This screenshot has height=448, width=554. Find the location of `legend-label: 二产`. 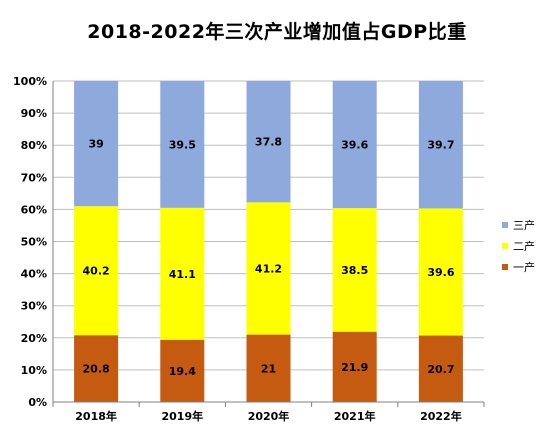

legend-label: 二产 is located at coordinates (524, 246).